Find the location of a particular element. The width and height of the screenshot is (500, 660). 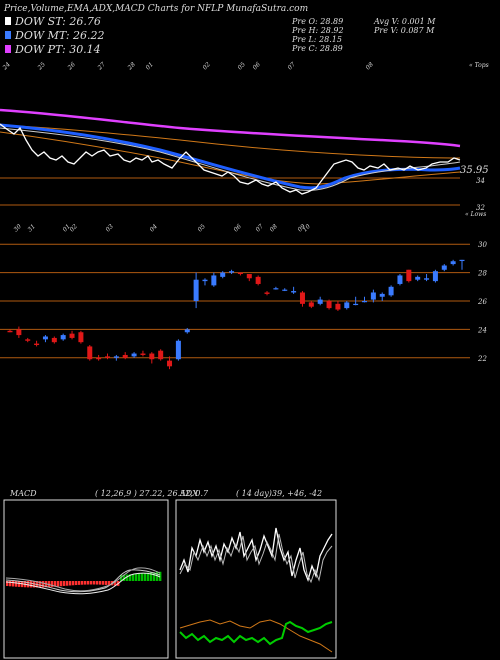

macd-frame is located at coordinates (86, 579).